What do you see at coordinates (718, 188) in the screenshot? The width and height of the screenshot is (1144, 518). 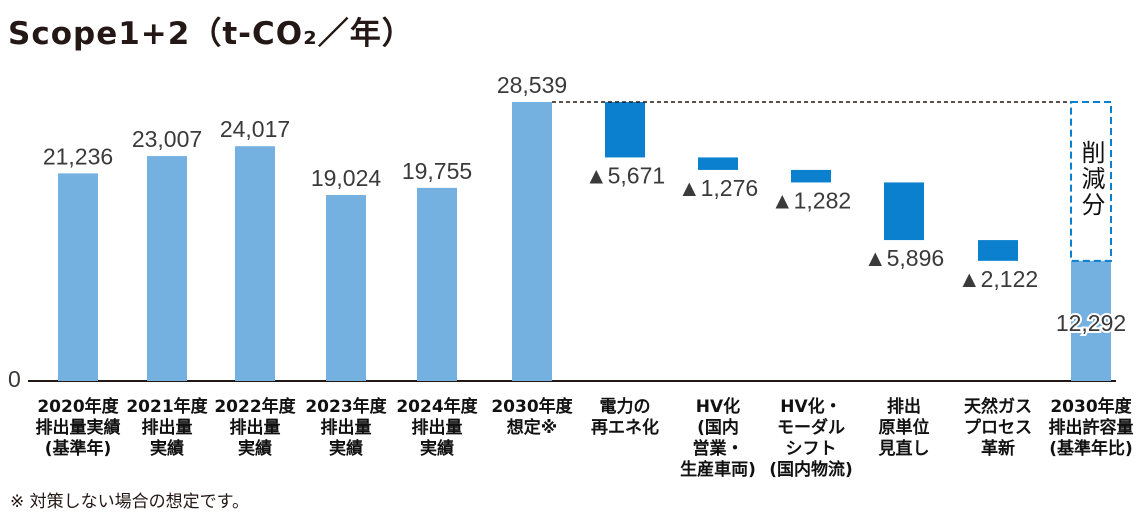 I see `data-label: ▲1,276` at bounding box center [718, 188].